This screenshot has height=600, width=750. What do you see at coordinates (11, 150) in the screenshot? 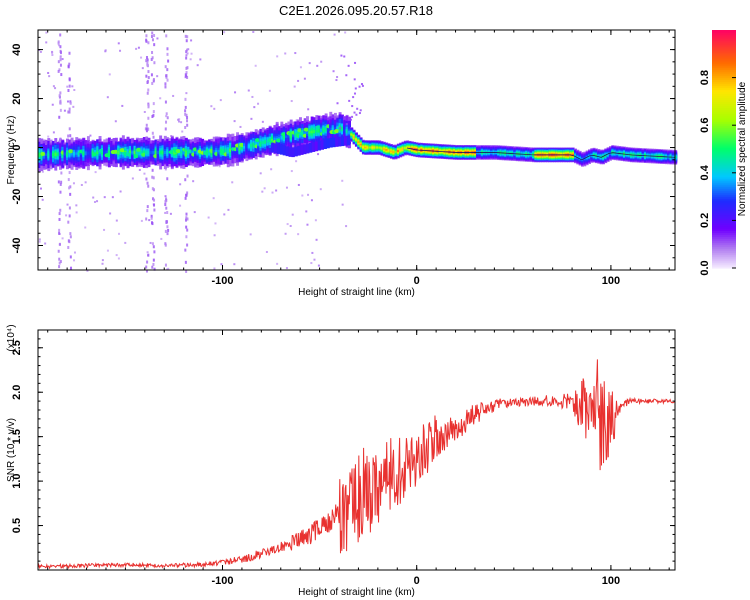
I see `y-axis-label: Frequency (Hz)` at bounding box center [11, 150].